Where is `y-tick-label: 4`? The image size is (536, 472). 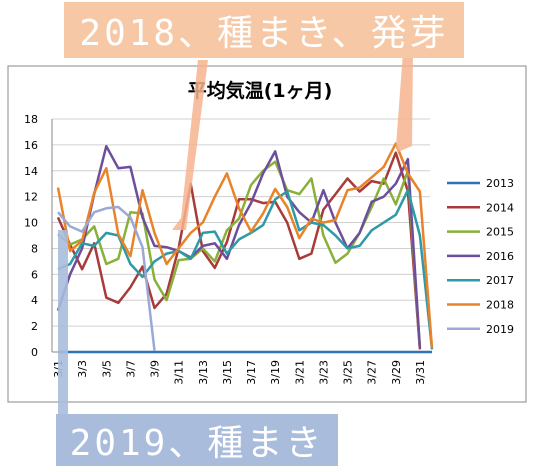
y-tick-label: 4 is located at coordinates (34, 300).